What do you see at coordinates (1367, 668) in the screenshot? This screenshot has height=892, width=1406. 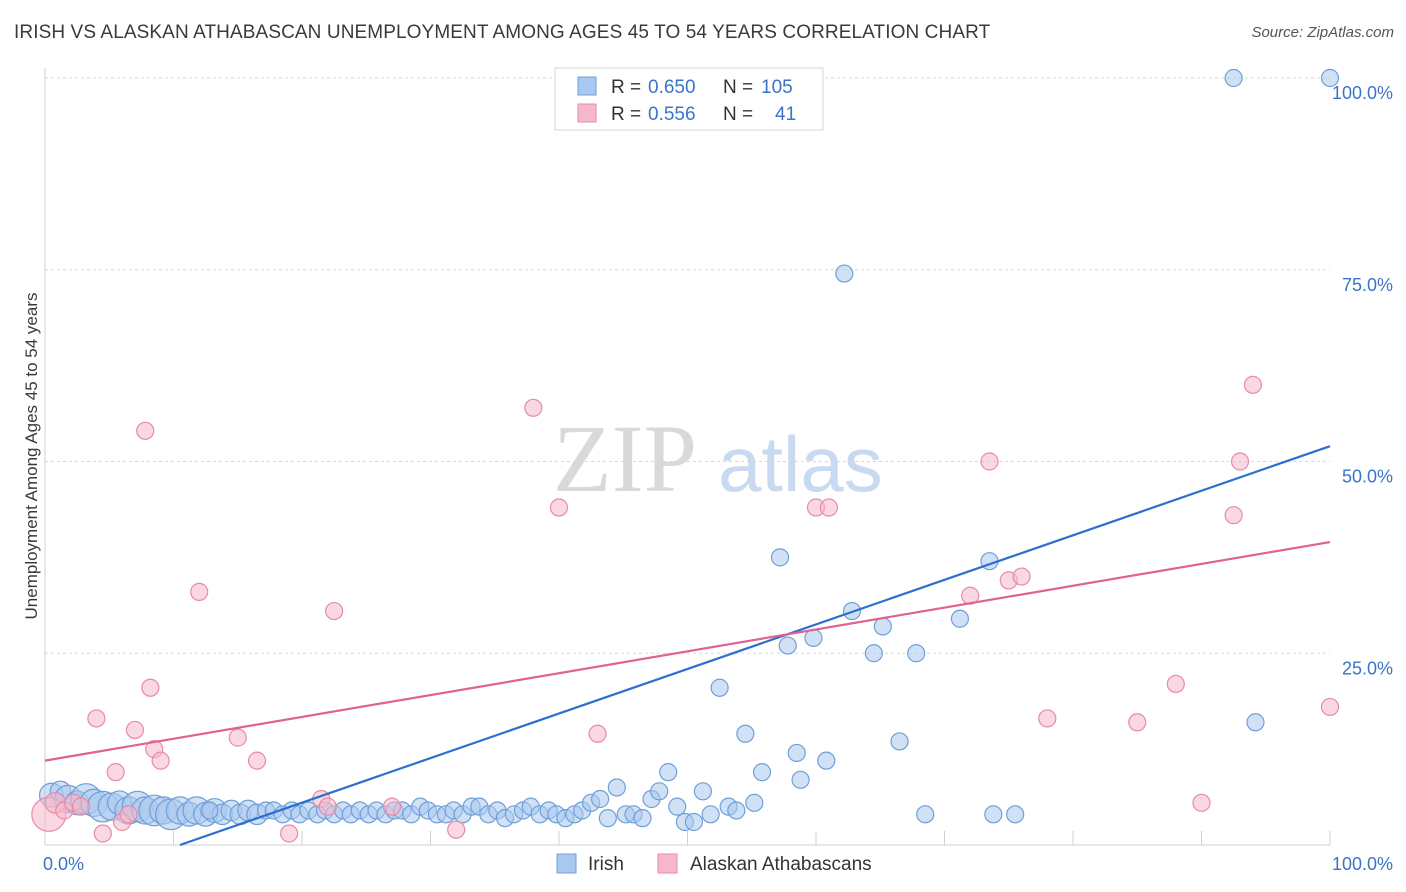 I see `y-tick-label: 25.0%` at bounding box center [1367, 668].